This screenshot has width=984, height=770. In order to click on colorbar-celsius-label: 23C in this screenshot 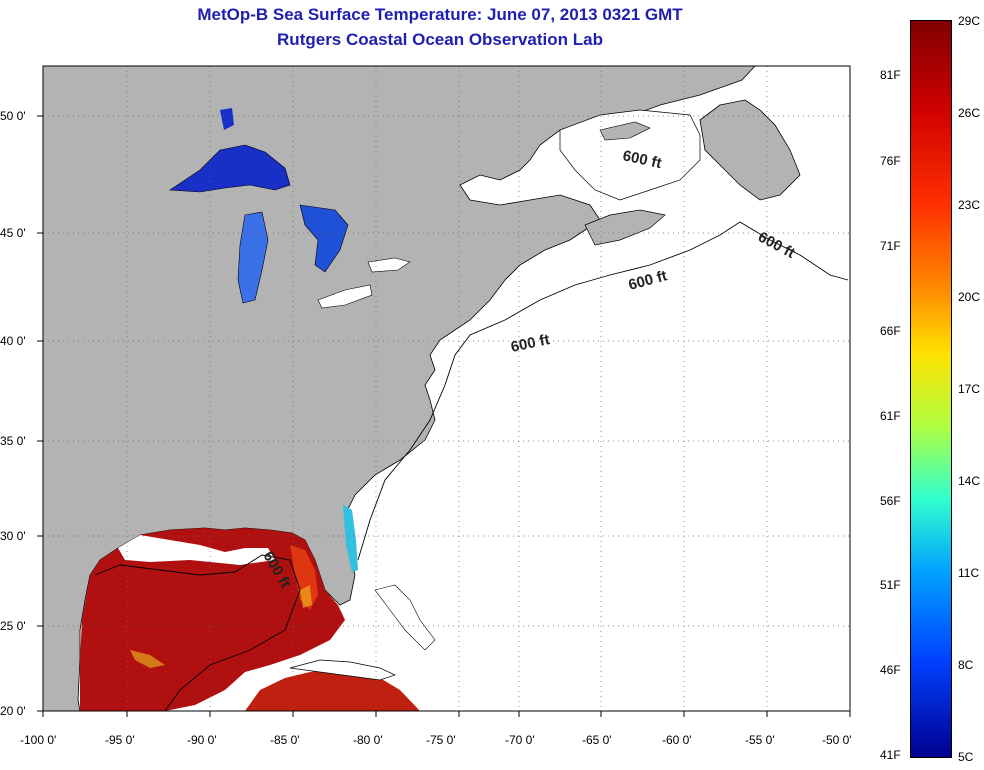, I will do `click(969, 205)`.